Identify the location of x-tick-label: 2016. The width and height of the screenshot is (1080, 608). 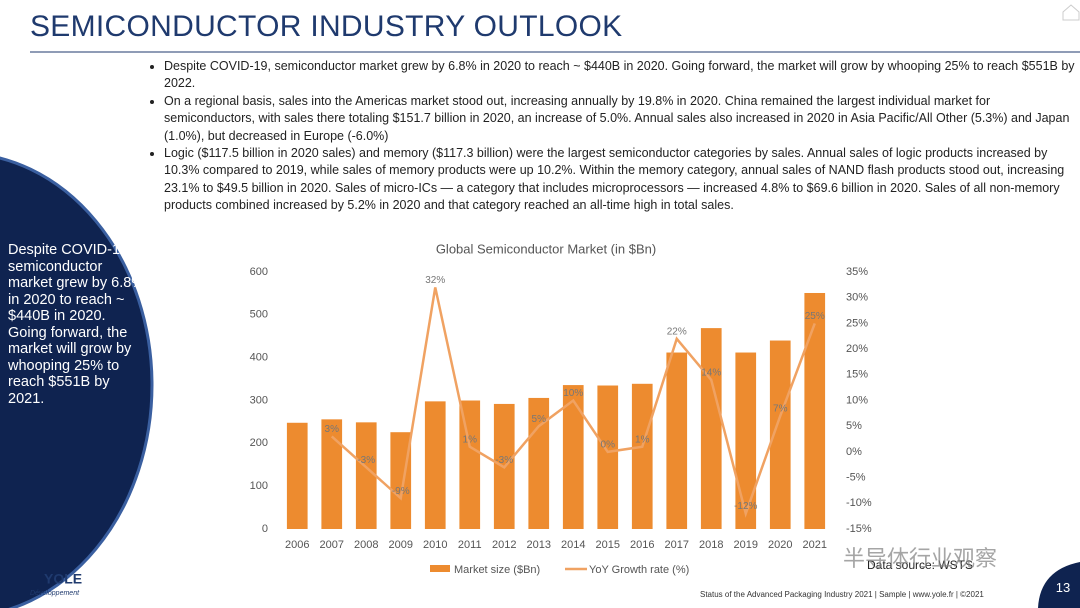
(642, 545).